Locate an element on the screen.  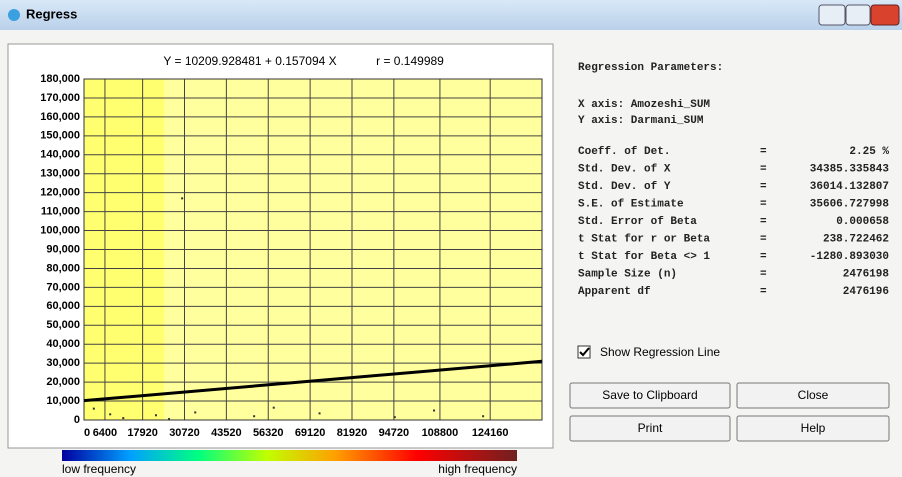
panel-heading: Regression Parameters: is located at coordinates (650, 68).